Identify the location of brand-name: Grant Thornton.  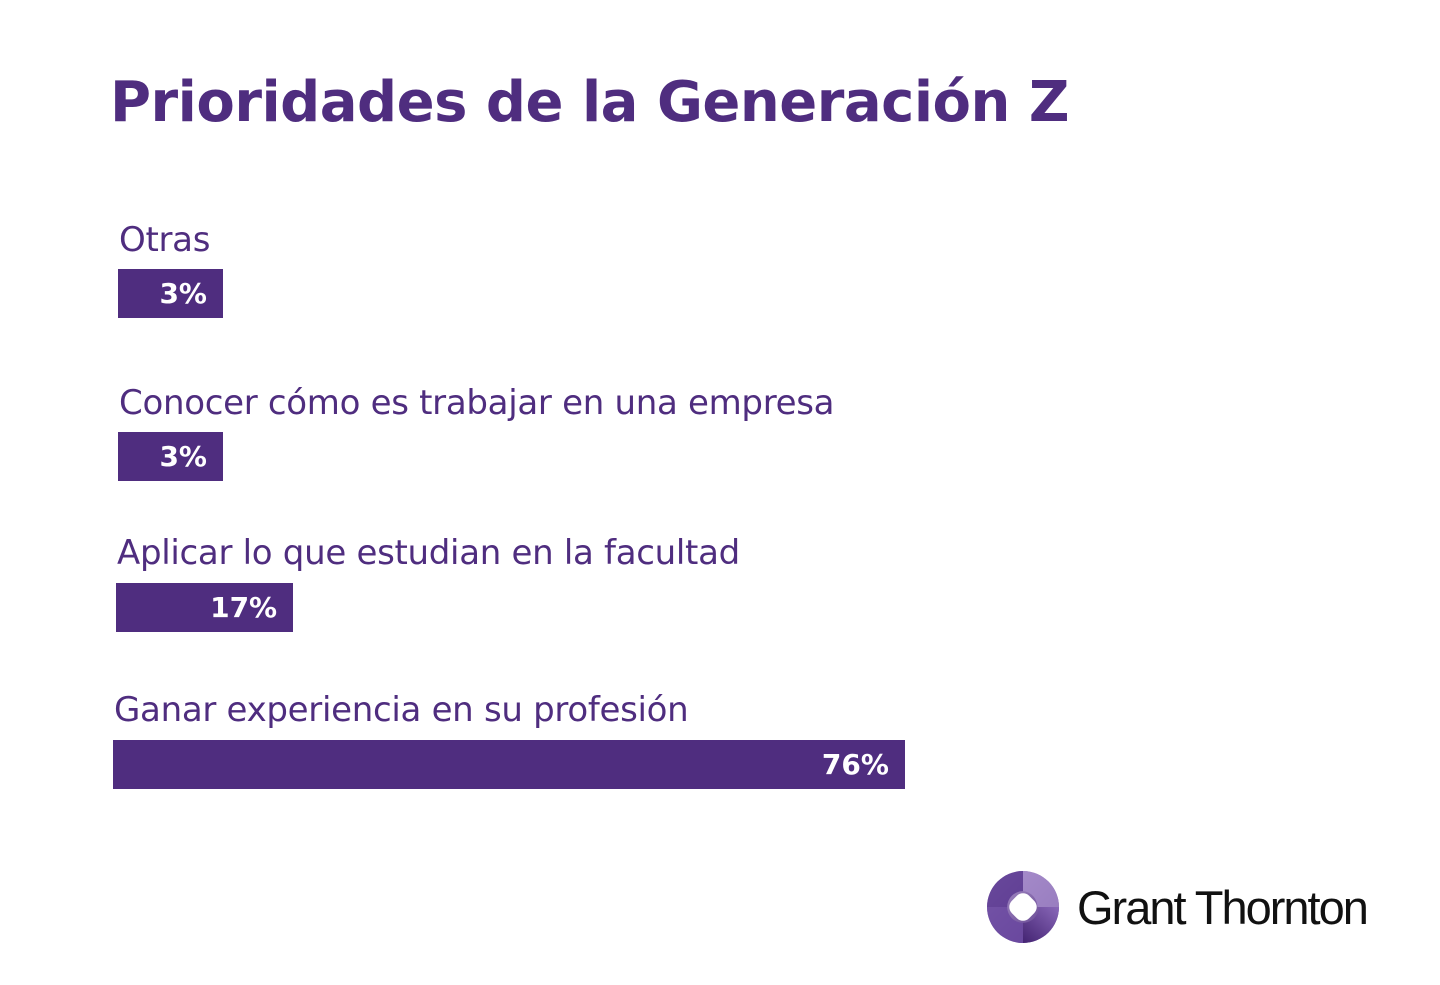
(1223, 907).